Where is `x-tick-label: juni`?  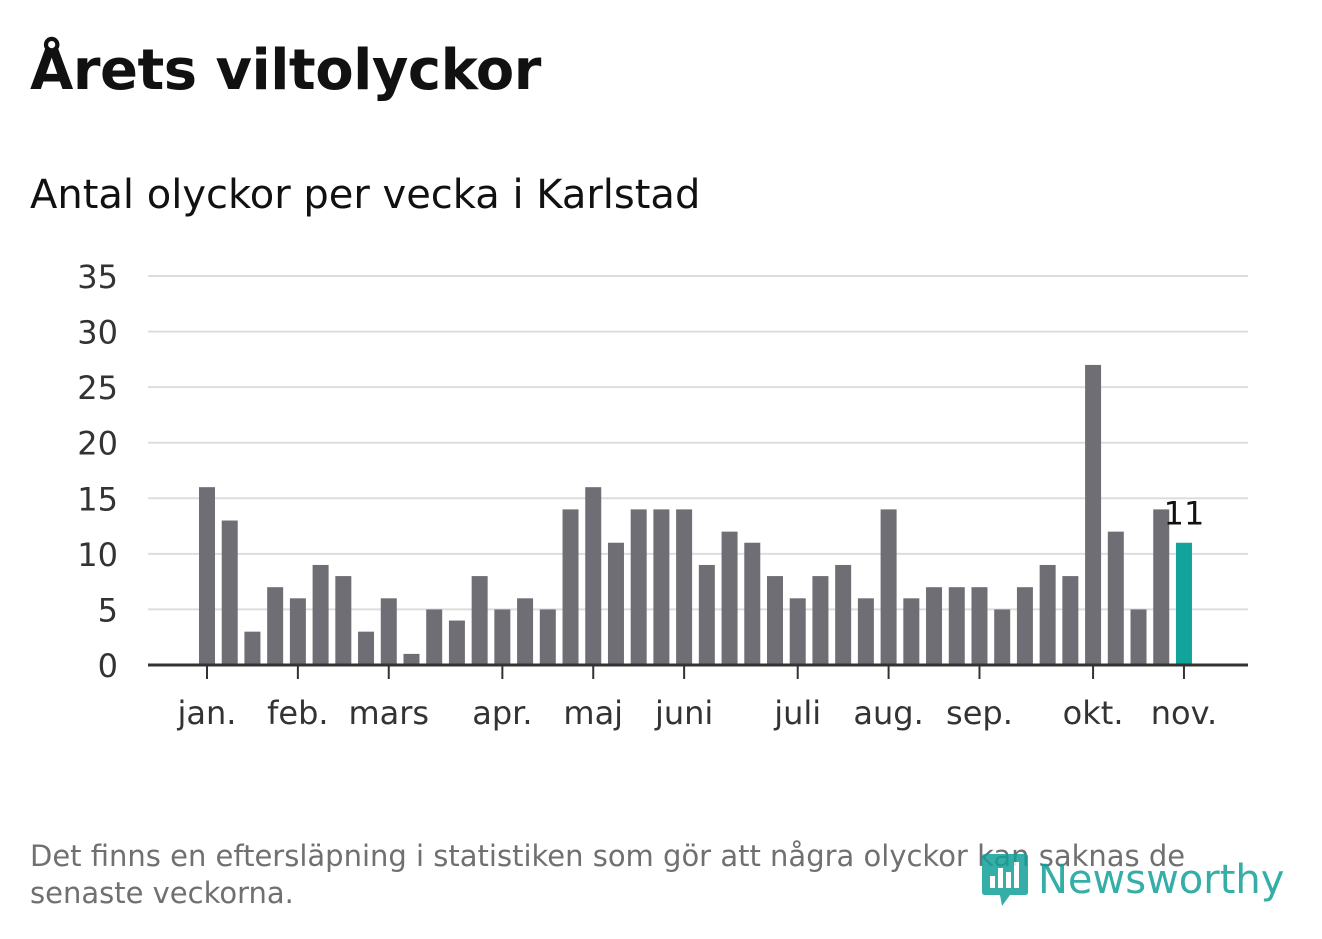
x-tick-label: juni is located at coordinates (683, 713).